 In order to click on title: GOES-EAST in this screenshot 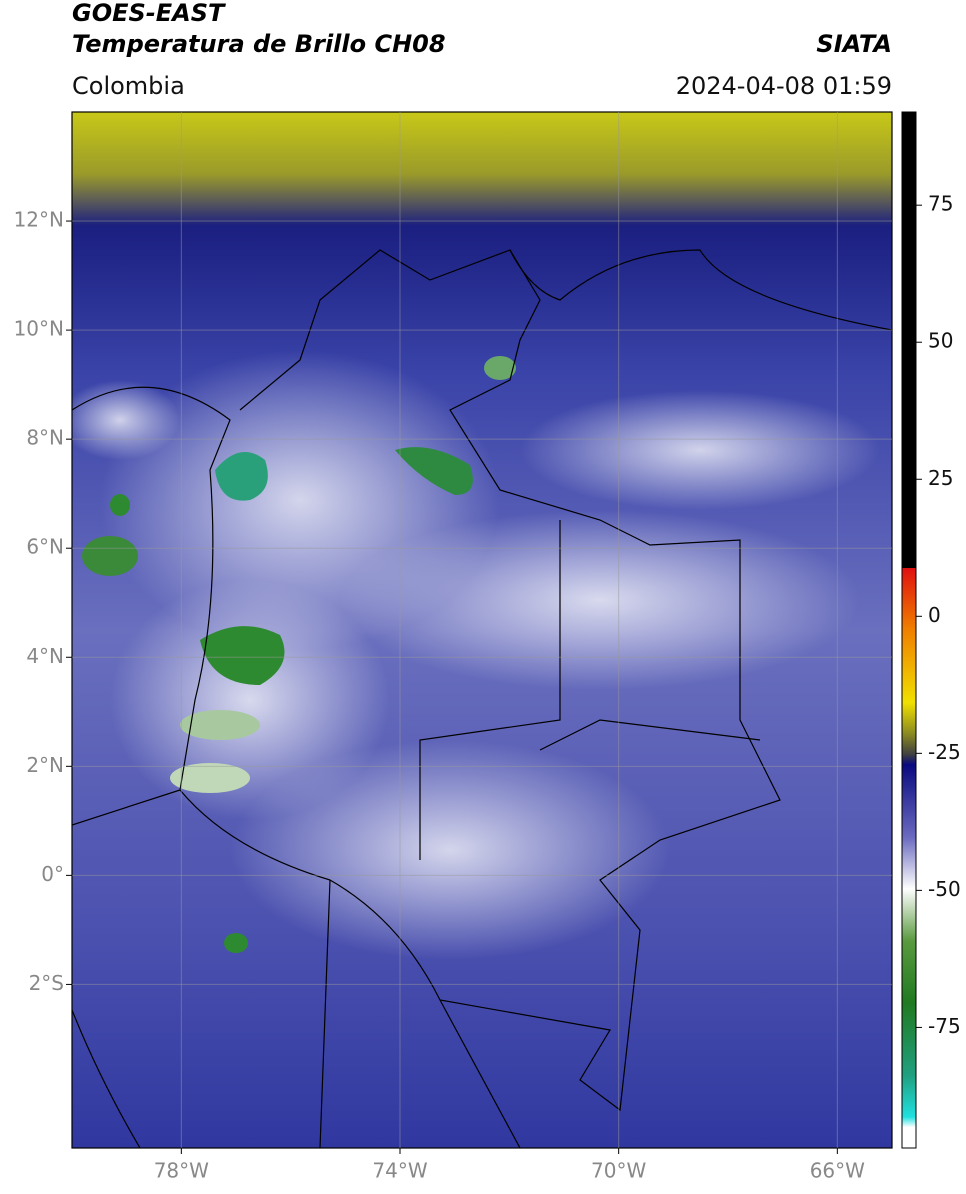, I will do `click(149, 13)`.